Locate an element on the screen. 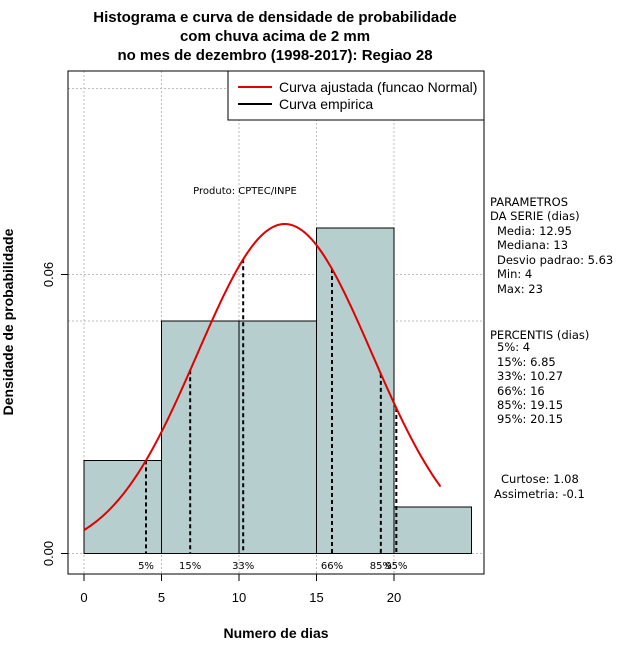  params-heading-1: PARAMETROS is located at coordinates (529, 202).